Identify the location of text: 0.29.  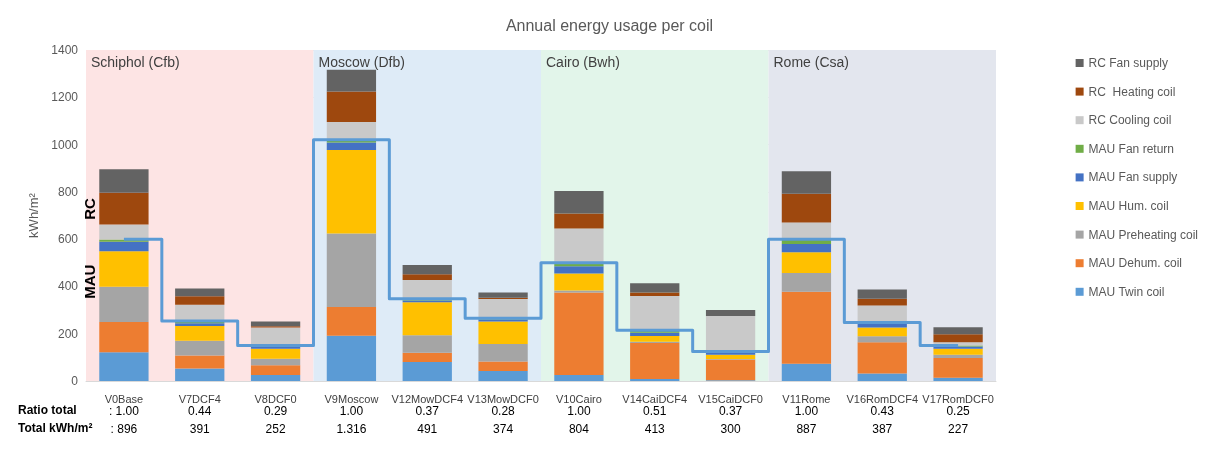
(275, 411).